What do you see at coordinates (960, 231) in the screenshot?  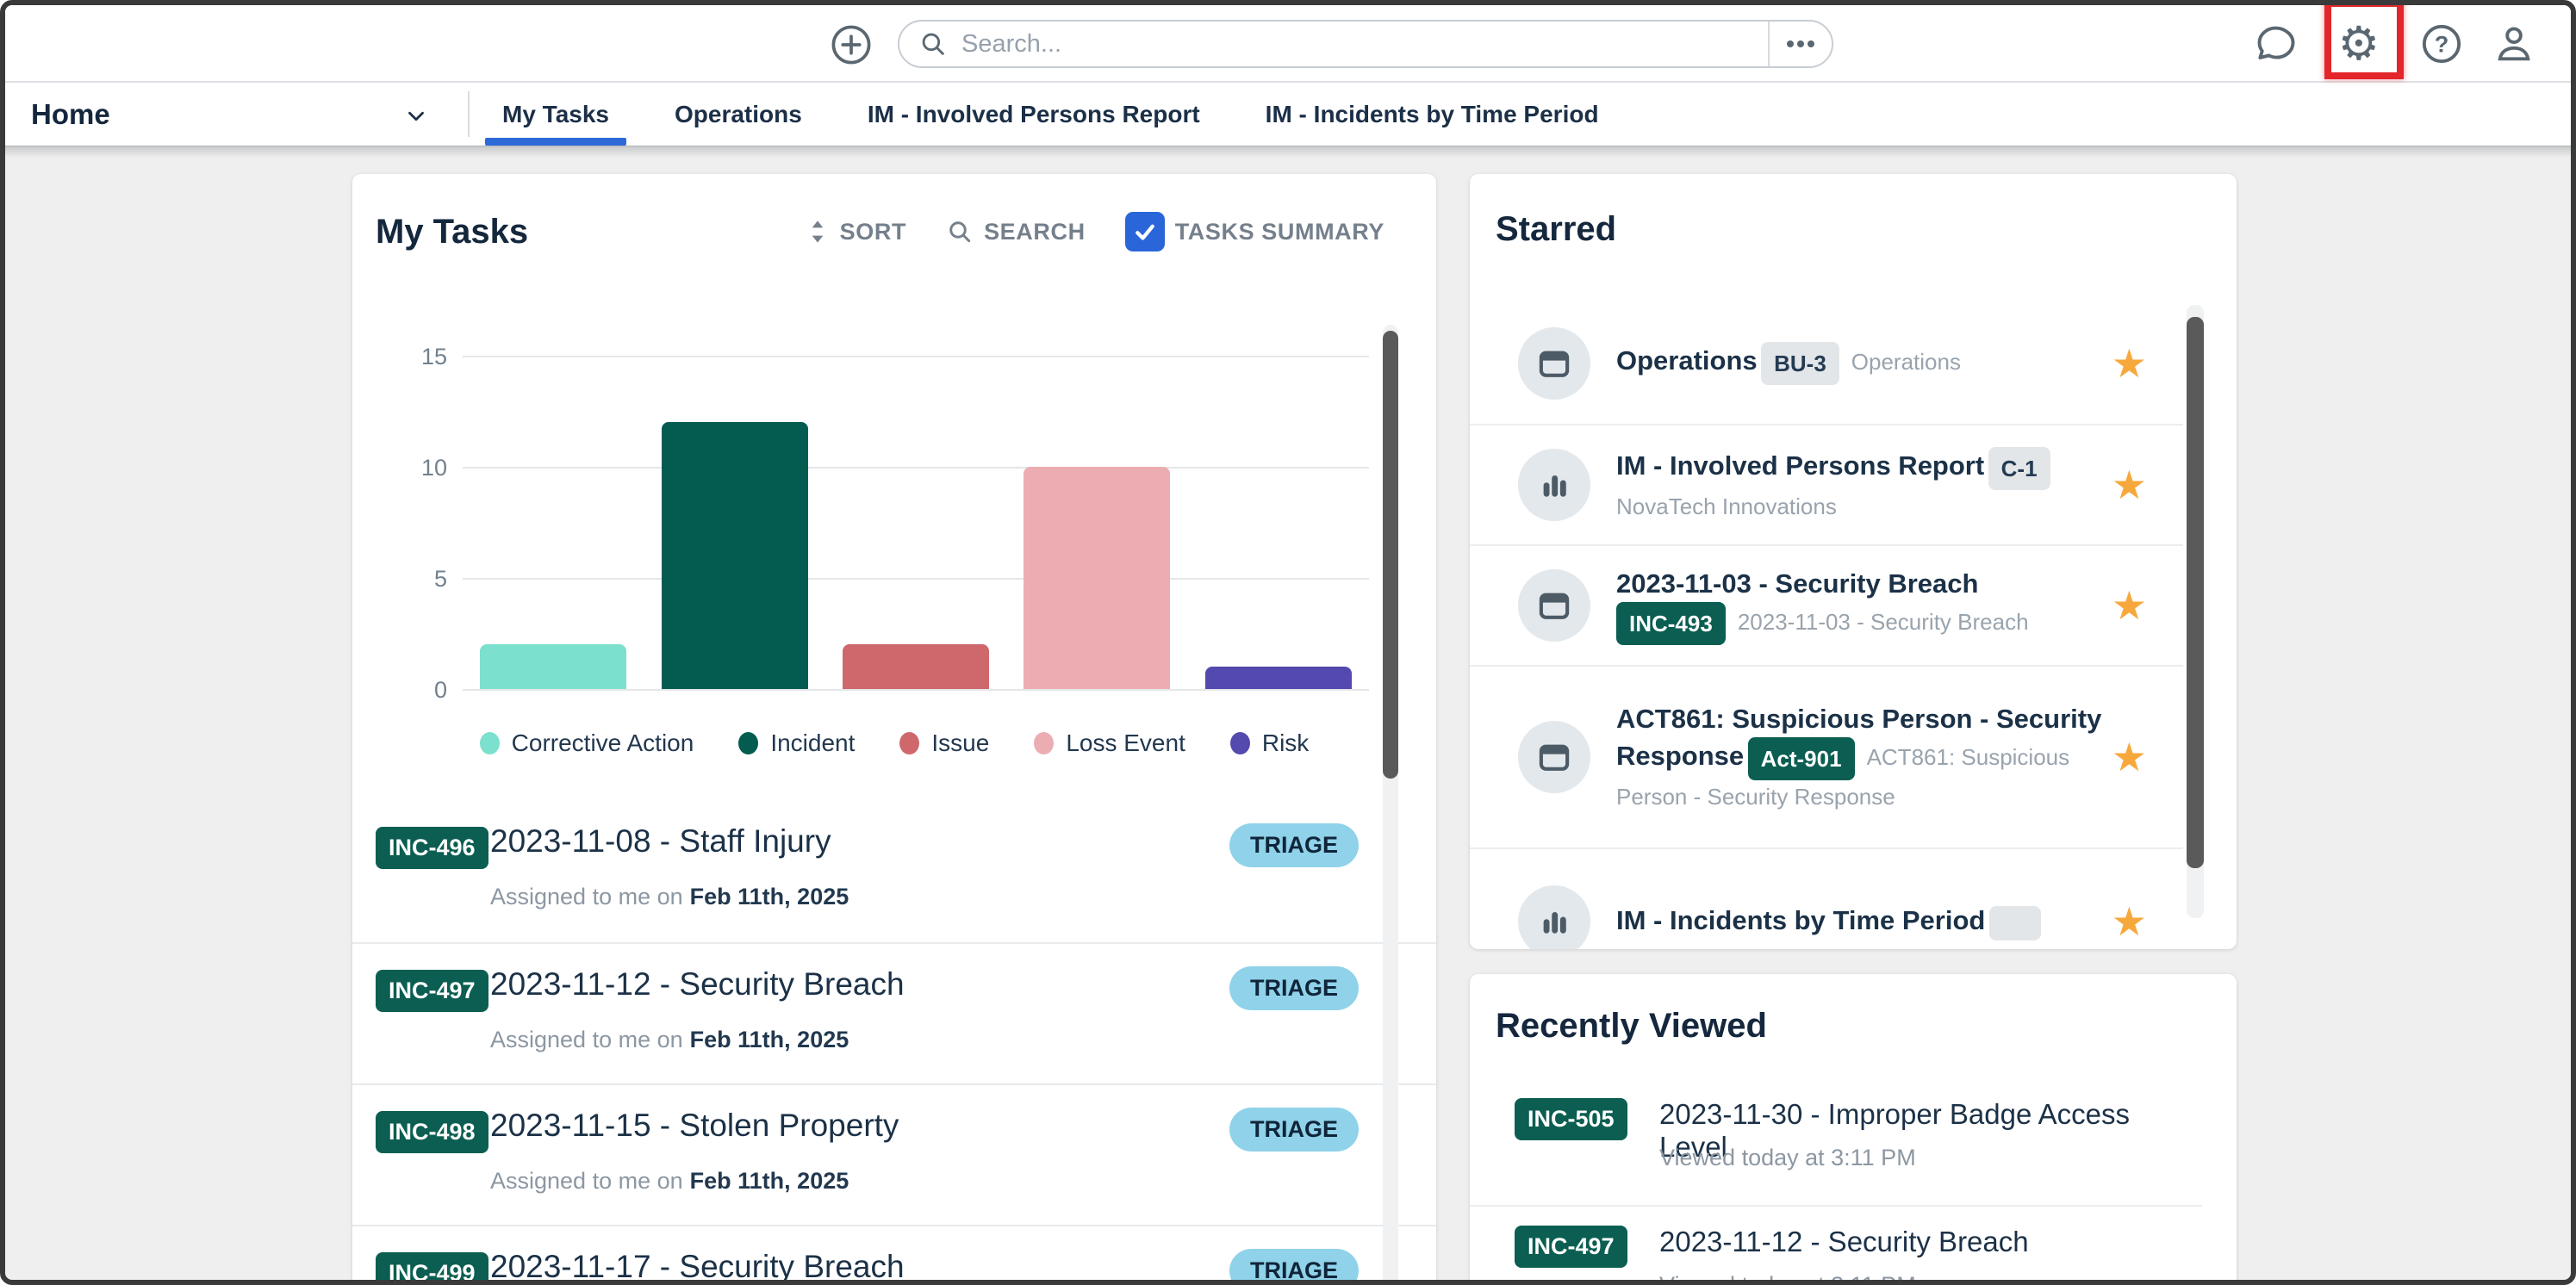 I see `search-icon` at bounding box center [960, 231].